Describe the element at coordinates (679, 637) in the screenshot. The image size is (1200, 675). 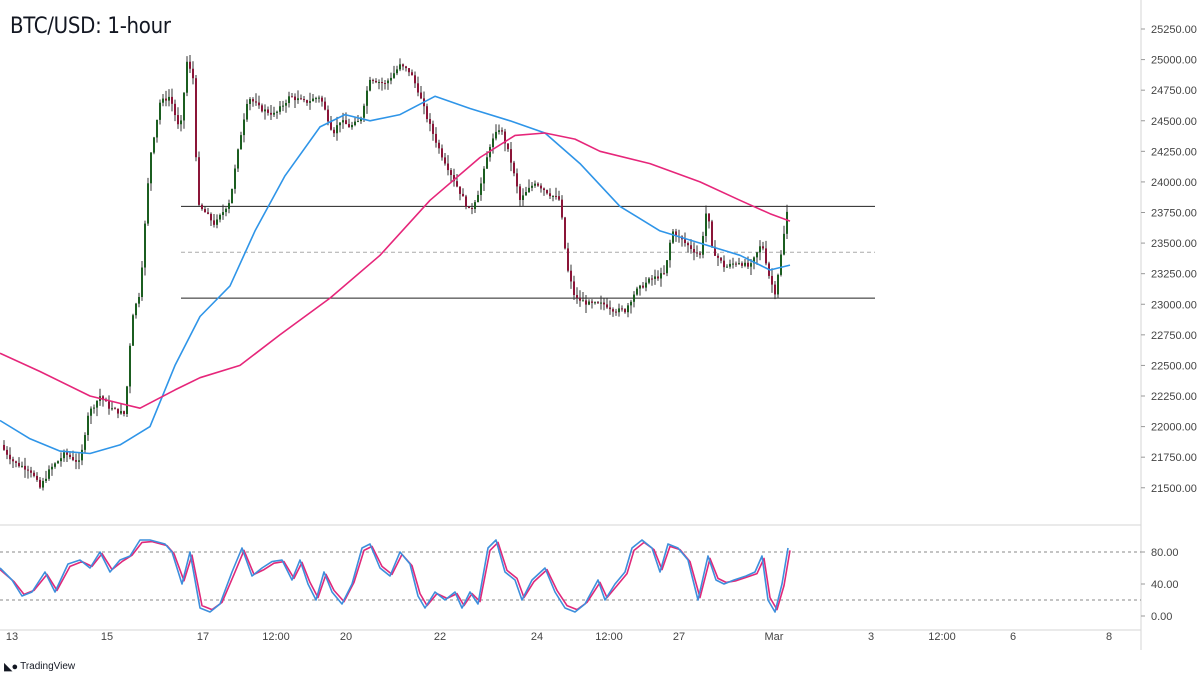
I see `time-axis-label: 27` at that location.